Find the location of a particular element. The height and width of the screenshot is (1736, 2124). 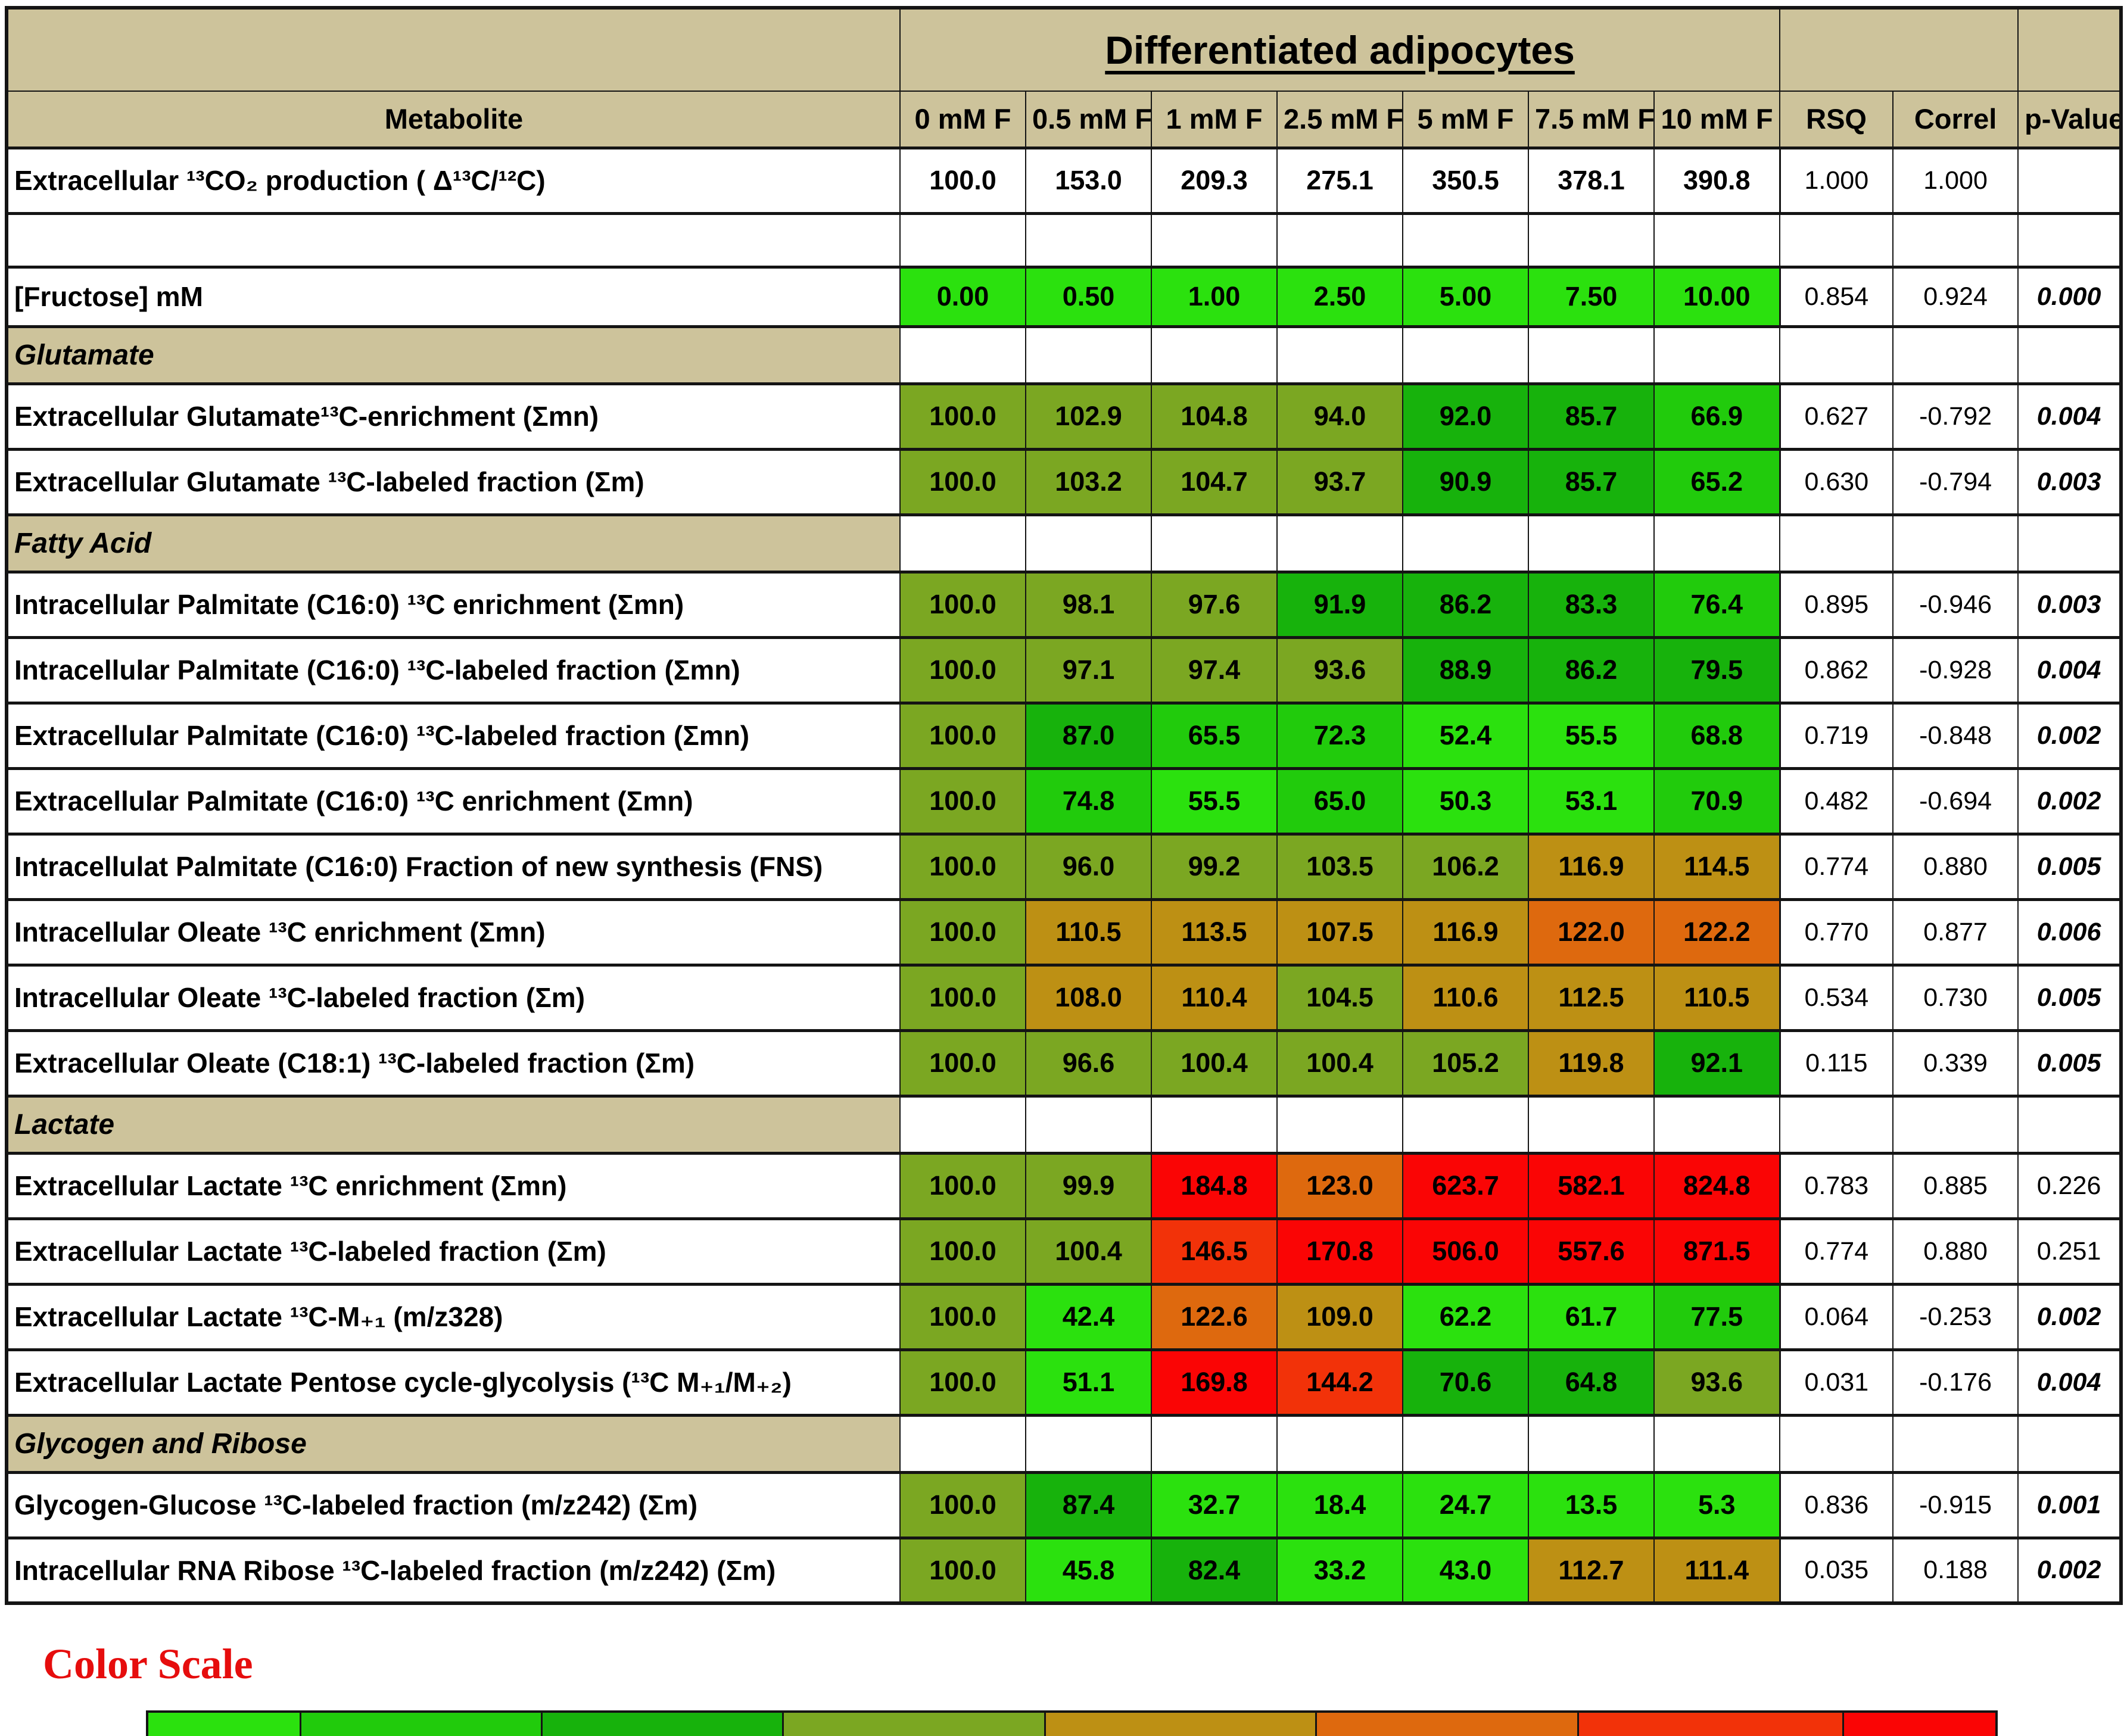

column-header-7.5-mm-f: 7.5 mM F is located at coordinates (1592, 119).